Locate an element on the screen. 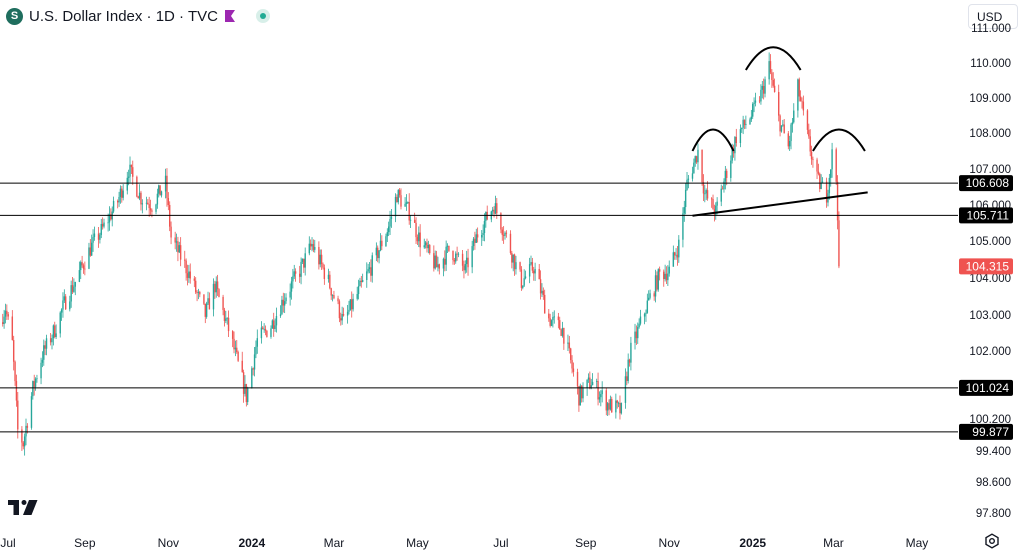  x-tick-label: Mar is located at coordinates (334, 543).